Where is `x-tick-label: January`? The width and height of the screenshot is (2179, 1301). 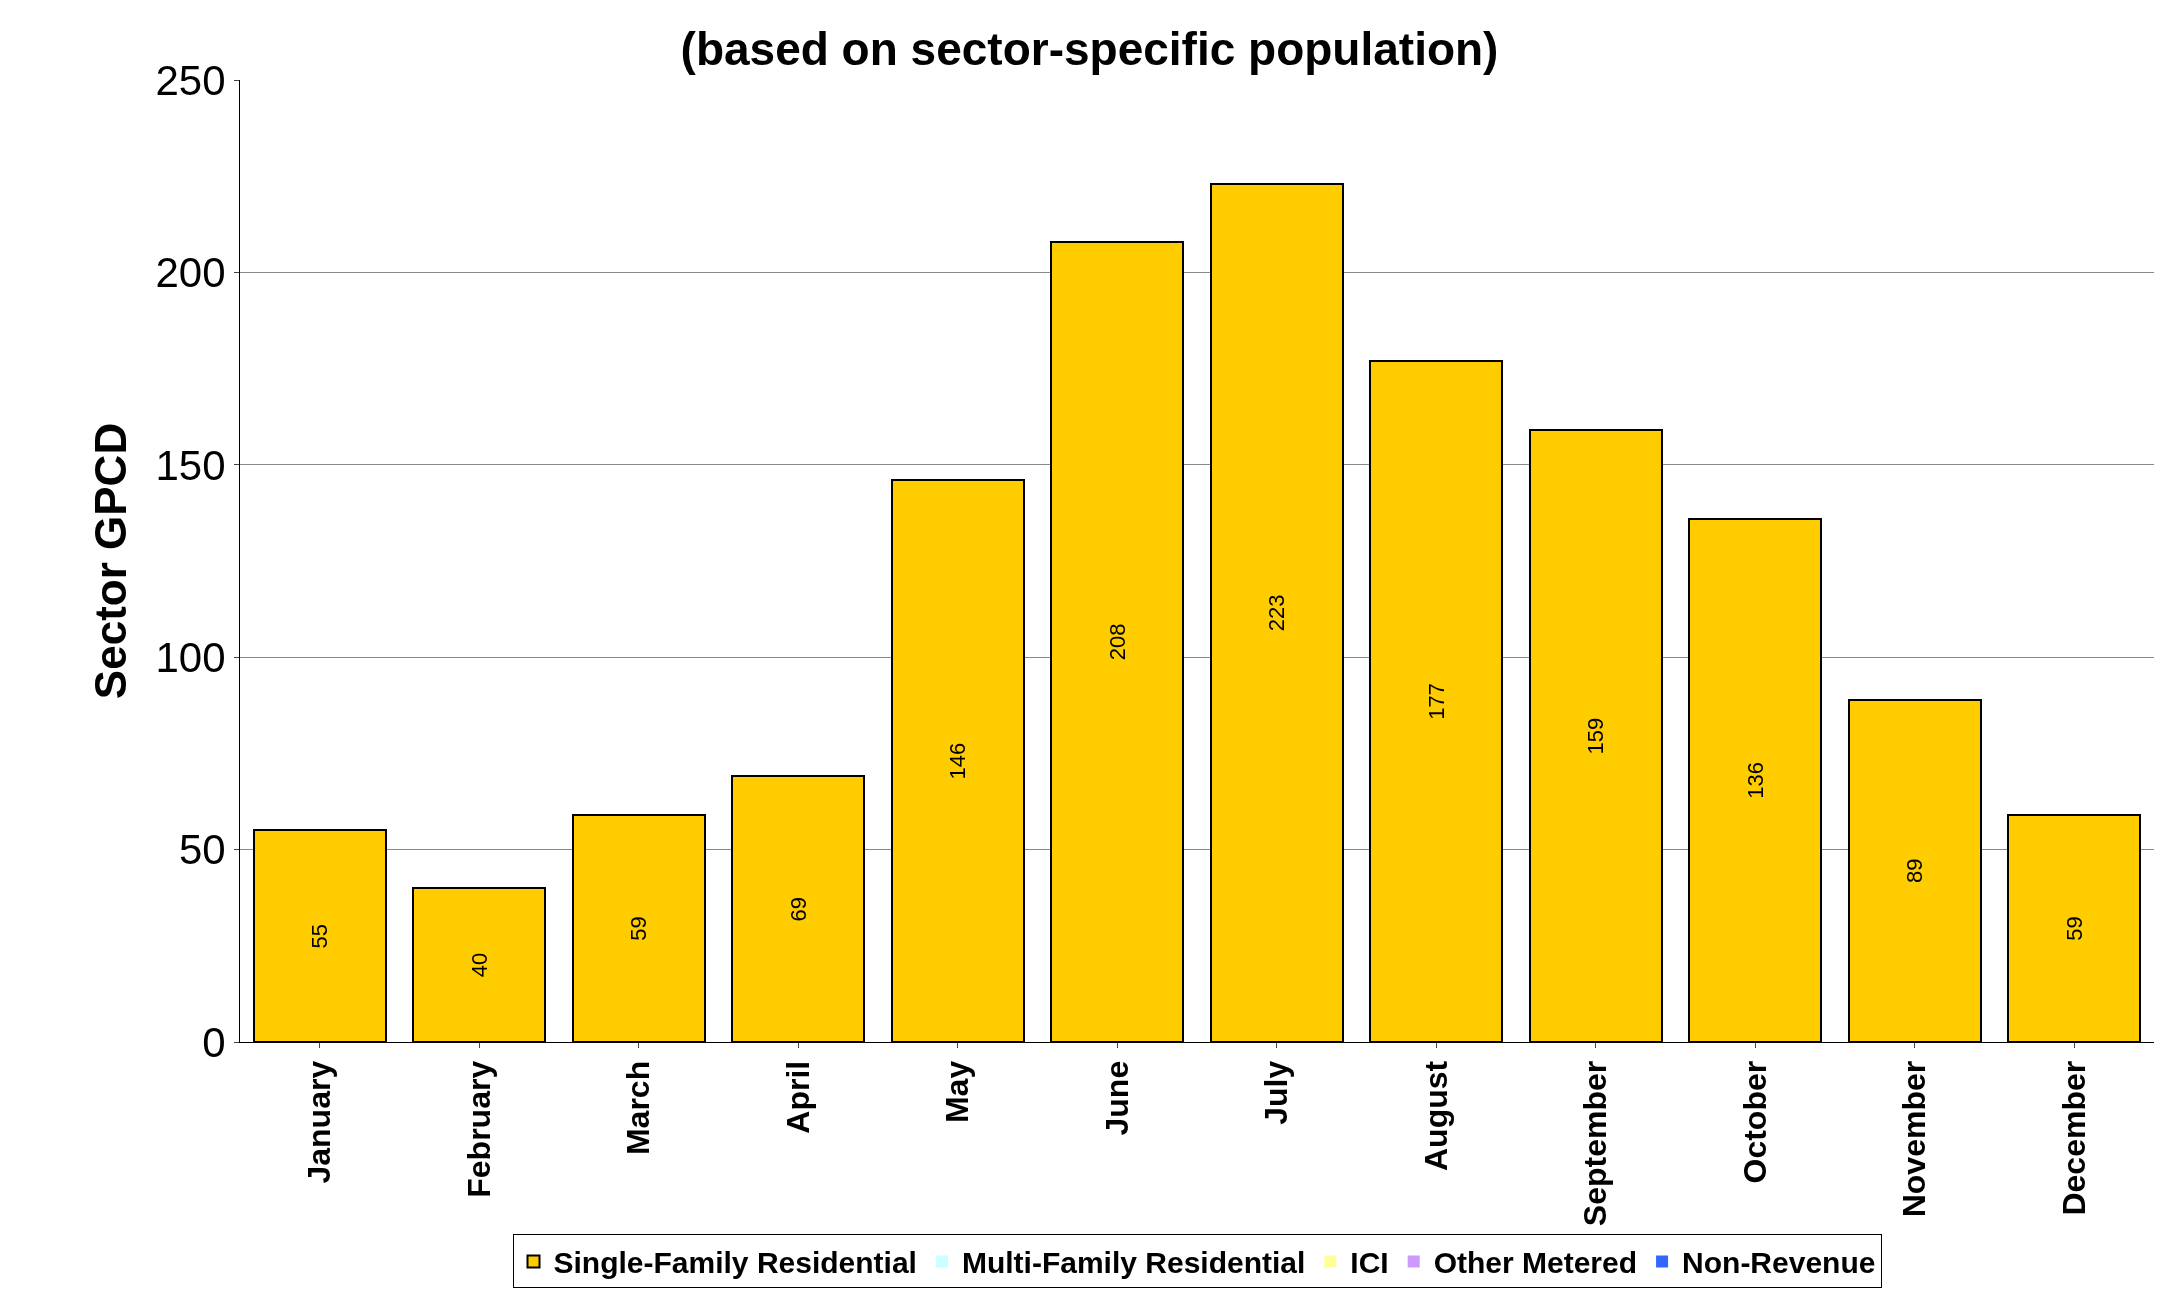
x-tick-label: January is located at coordinates (319, 1122).